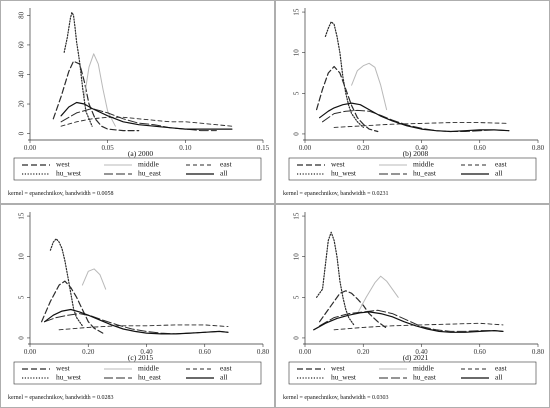 This screenshot has width=550, height=408. What do you see at coordinates (416, 153) in the screenshot?
I see `chart-caption: (b) 2008` at bounding box center [416, 153].